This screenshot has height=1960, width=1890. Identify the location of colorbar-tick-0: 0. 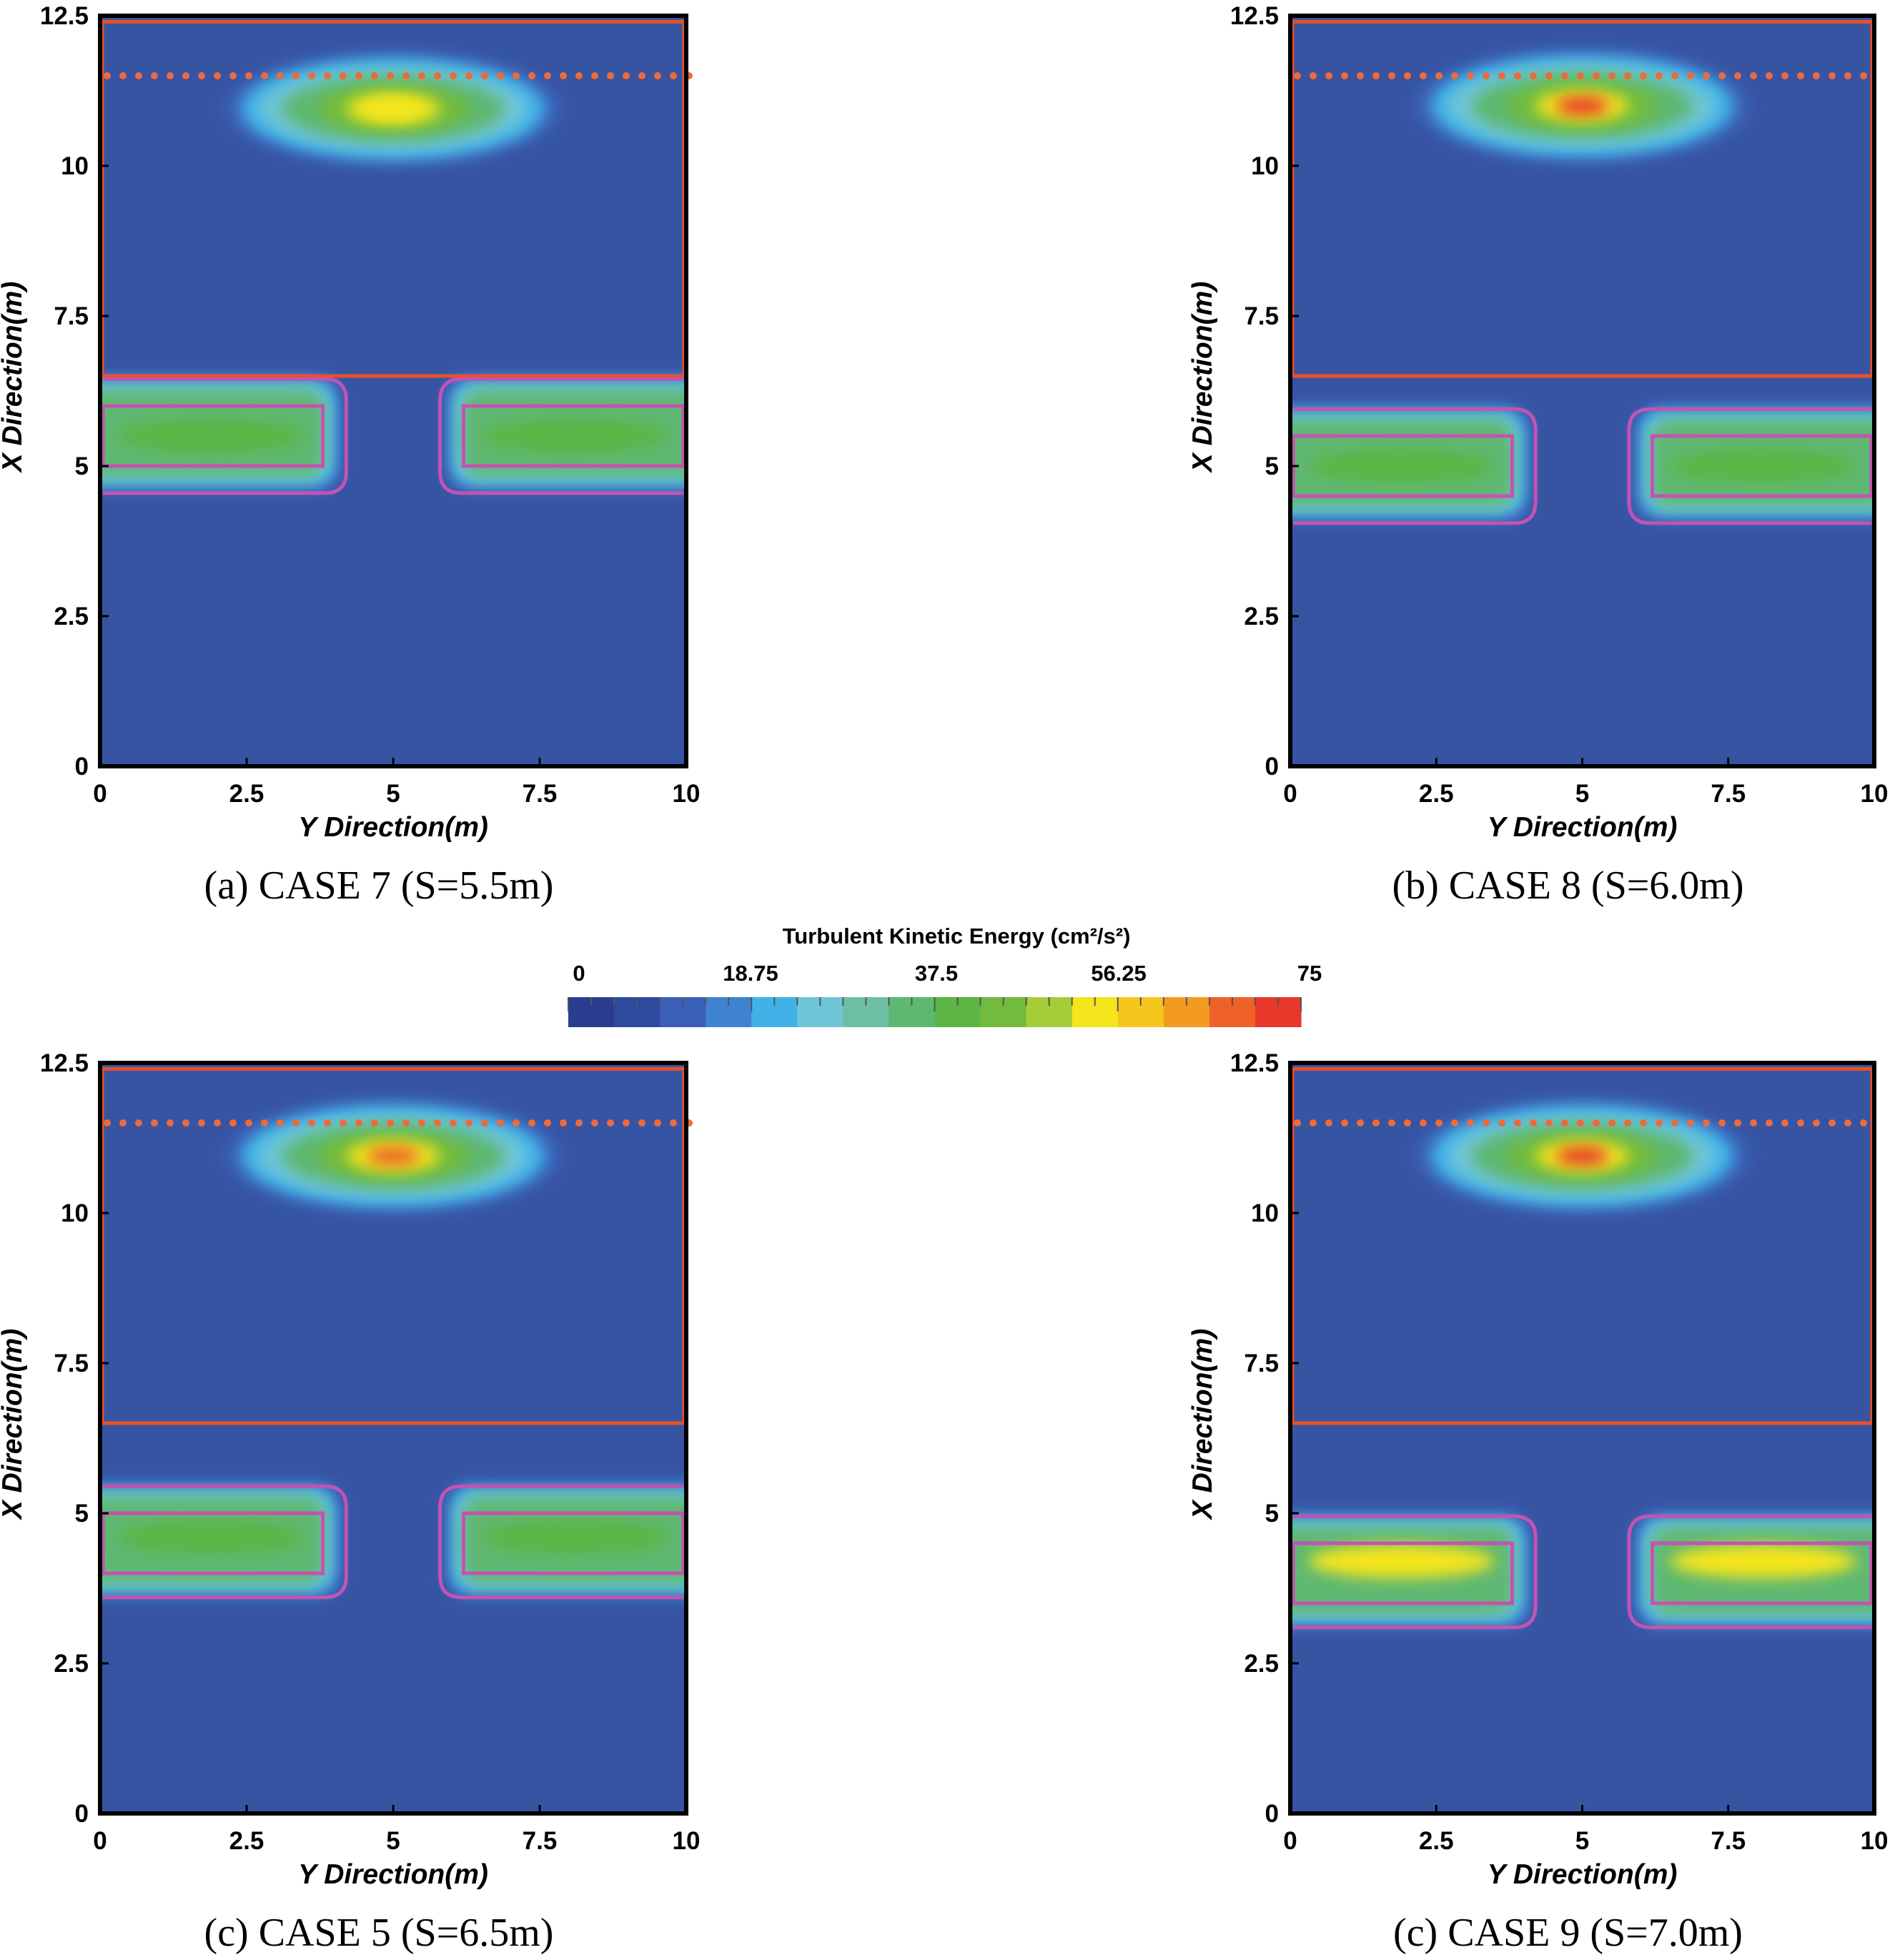
(579, 973).